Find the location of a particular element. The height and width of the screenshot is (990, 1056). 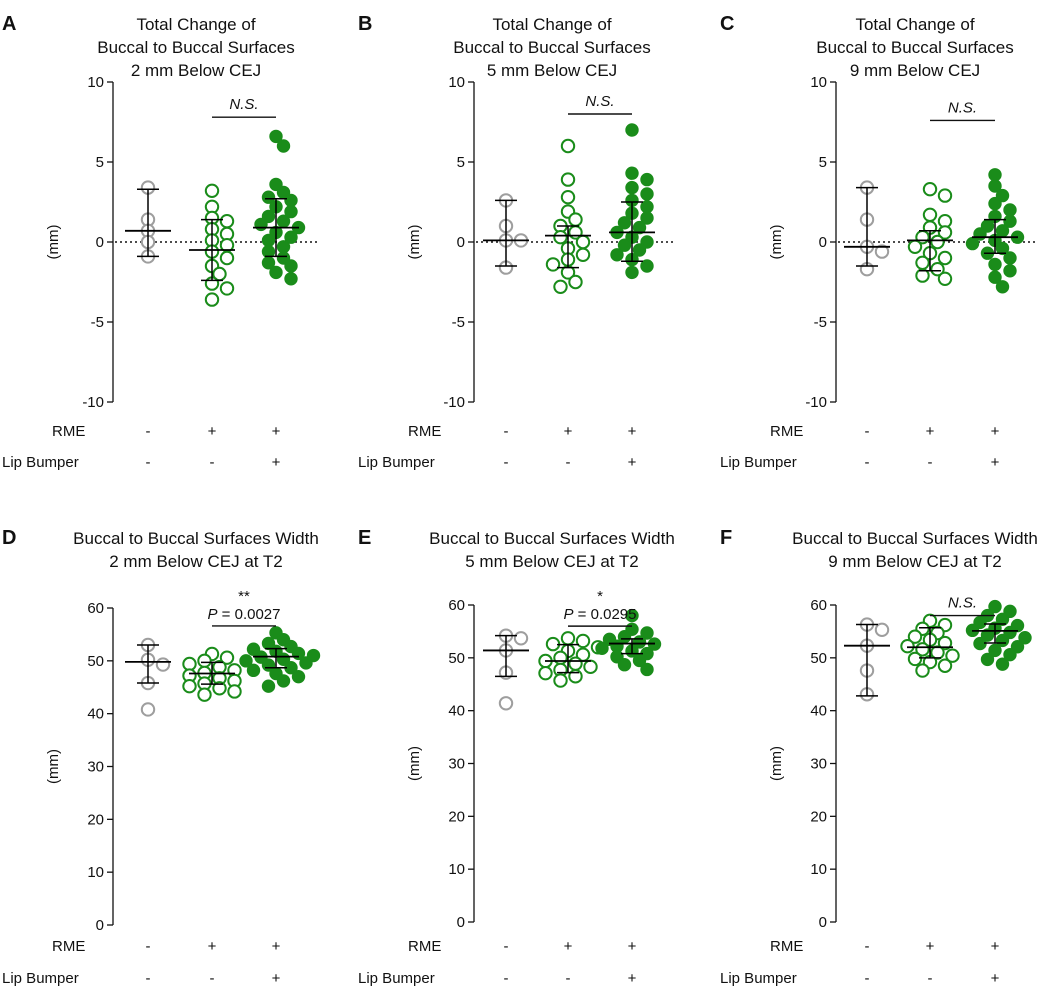

panel-letter: A is located at coordinates (9, 24).